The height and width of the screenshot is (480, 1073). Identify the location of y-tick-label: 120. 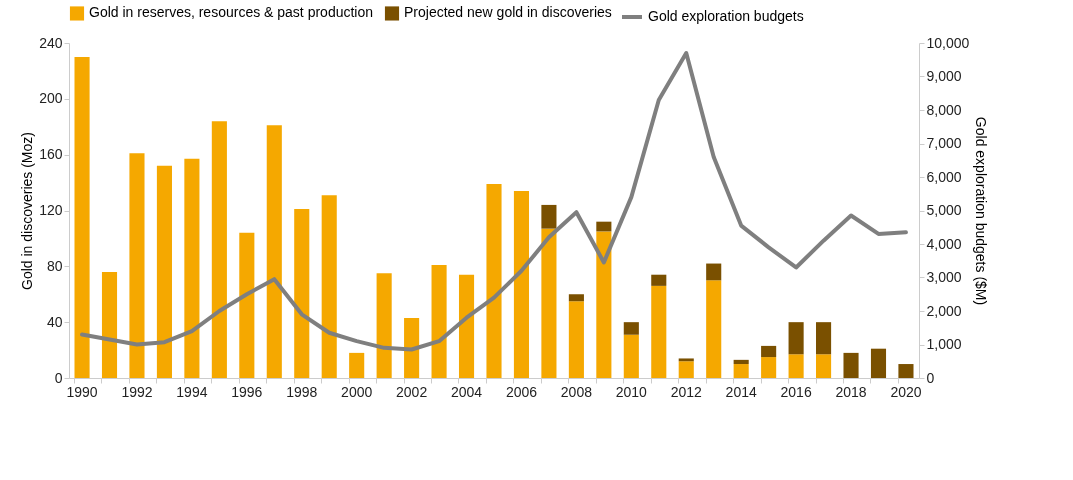
(51, 210).